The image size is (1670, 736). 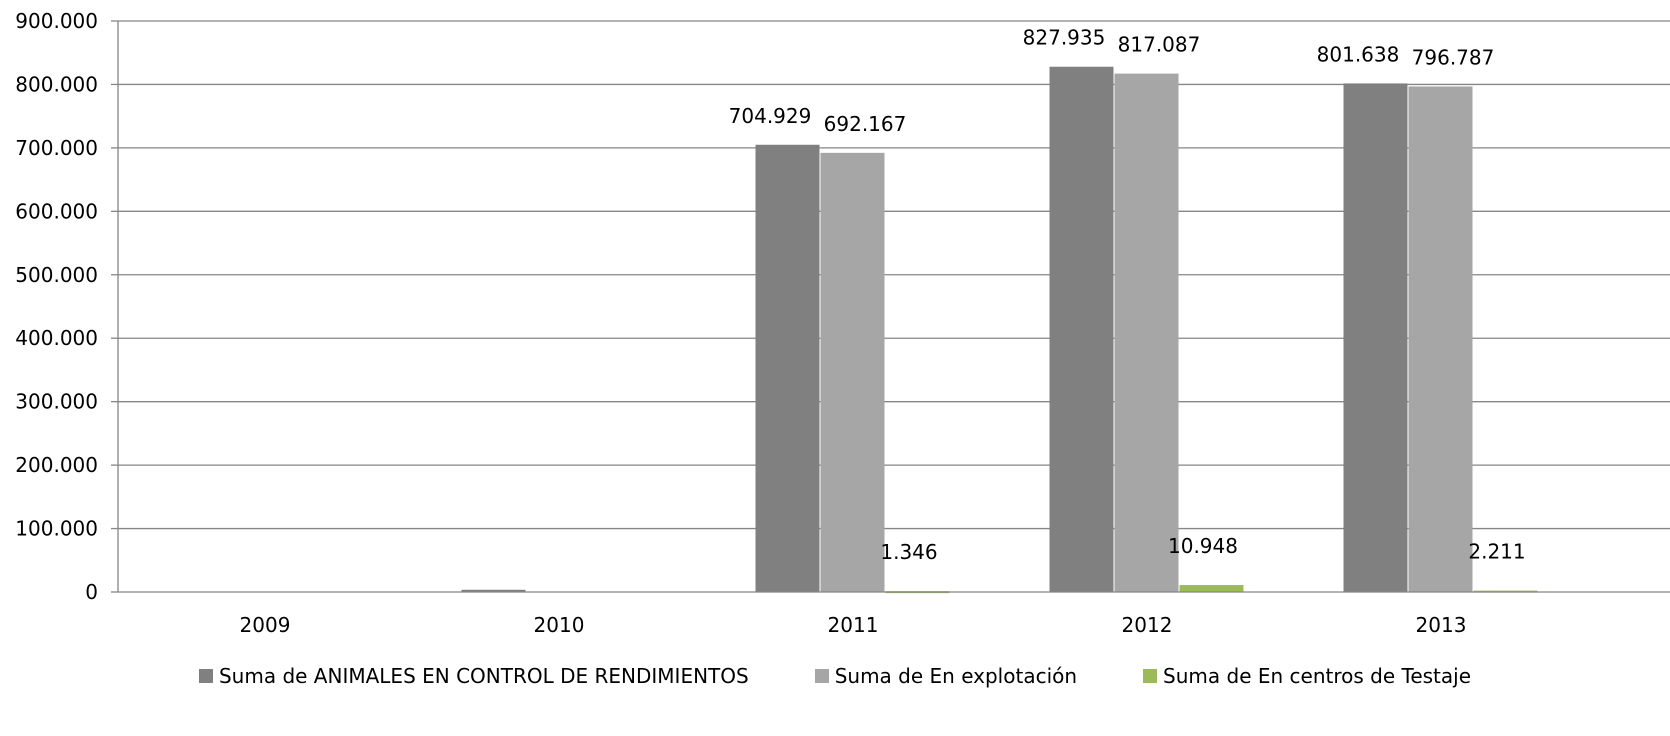 What do you see at coordinates (1150, 676) in the screenshot?
I see `legend-swatch-testaje` at bounding box center [1150, 676].